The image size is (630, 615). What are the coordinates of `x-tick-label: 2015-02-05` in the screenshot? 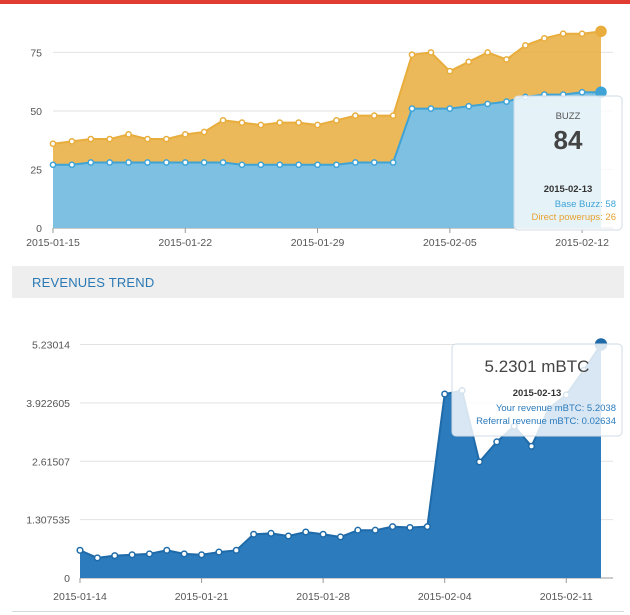 It's located at (450, 243).